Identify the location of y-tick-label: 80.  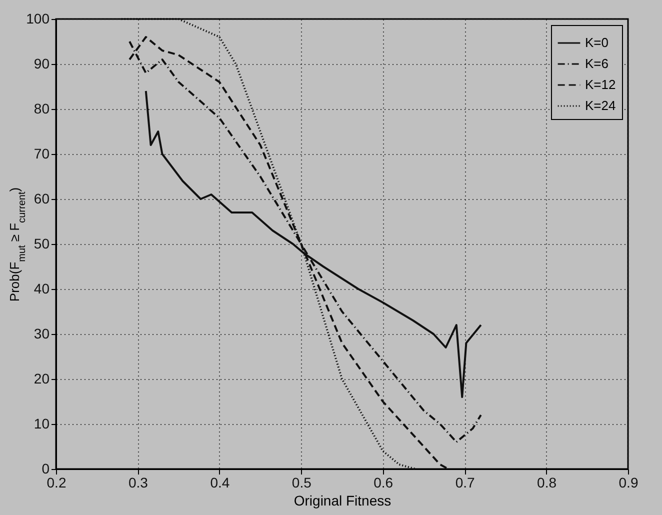
(42, 108).